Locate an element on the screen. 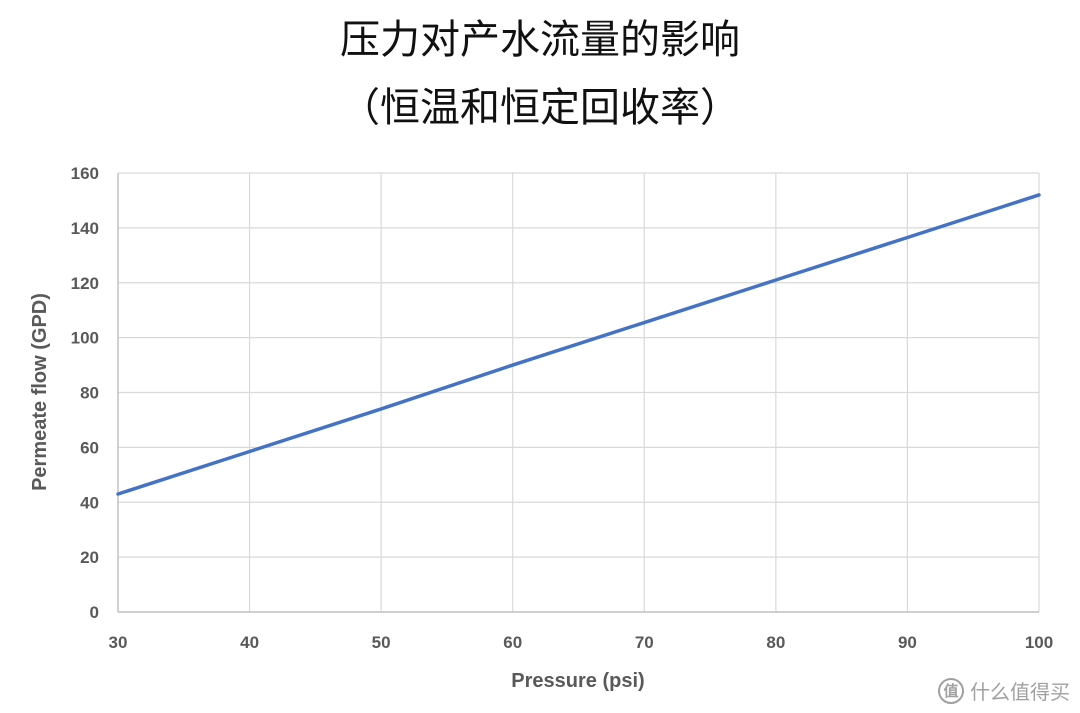 This screenshot has height=713, width=1080. x-tick-label: 80 is located at coordinates (775, 642).